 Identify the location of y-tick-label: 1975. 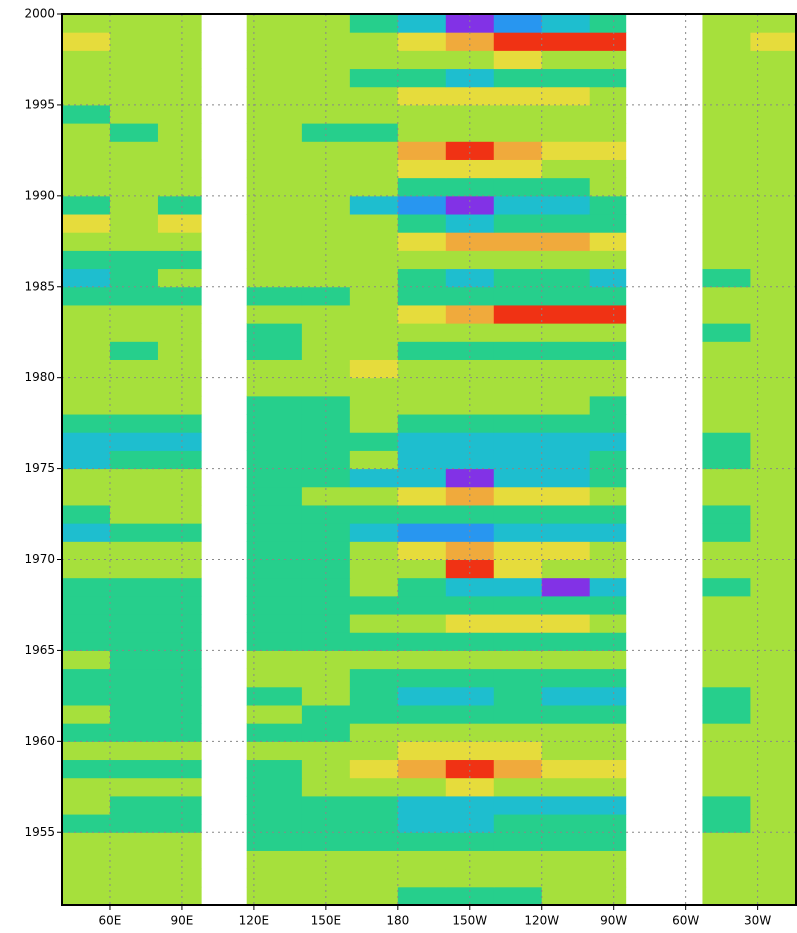
(39, 468).